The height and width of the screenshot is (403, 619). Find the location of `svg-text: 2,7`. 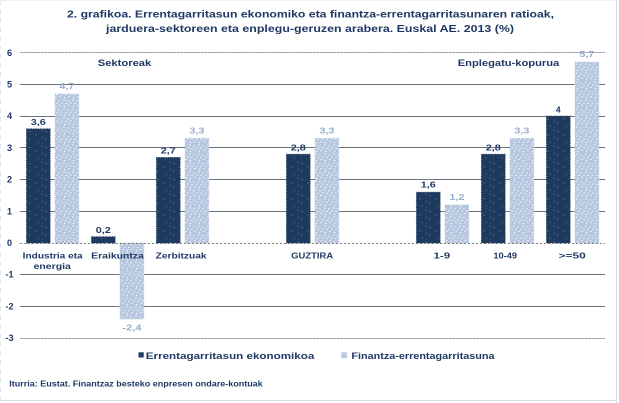

svg-text: 2,7 is located at coordinates (168, 151).